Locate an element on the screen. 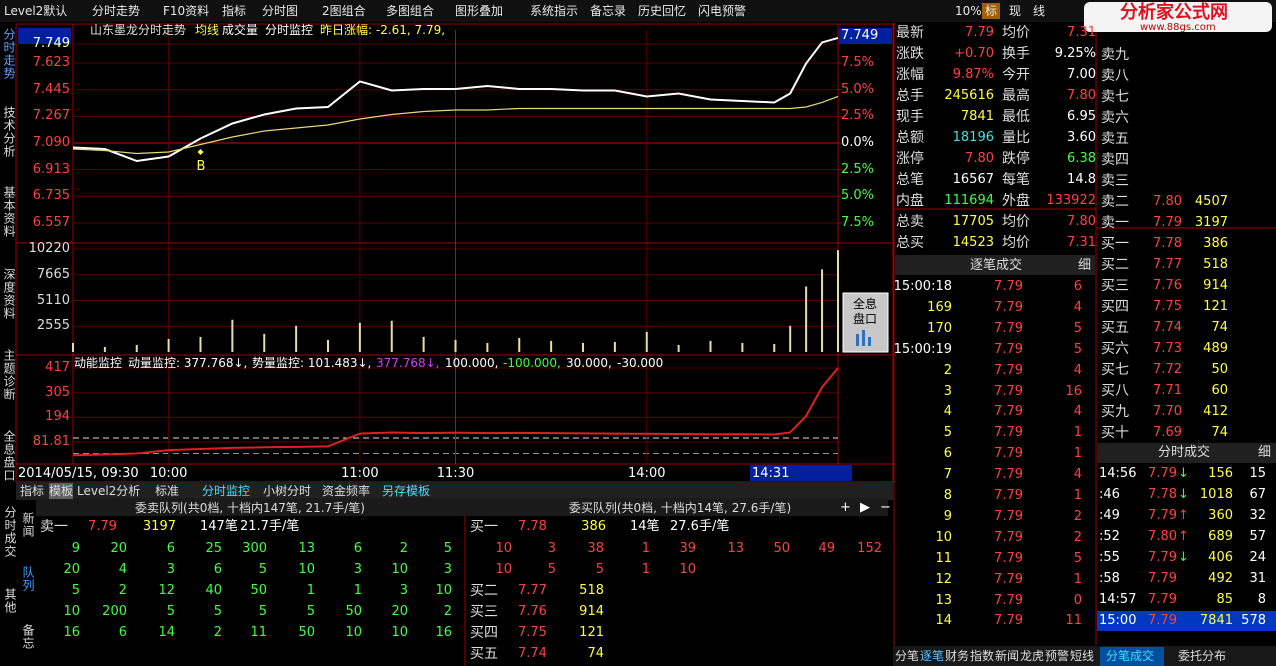 The image size is (1276, 666). full-panel-button: 全息盘口 is located at coordinates (865, 311).